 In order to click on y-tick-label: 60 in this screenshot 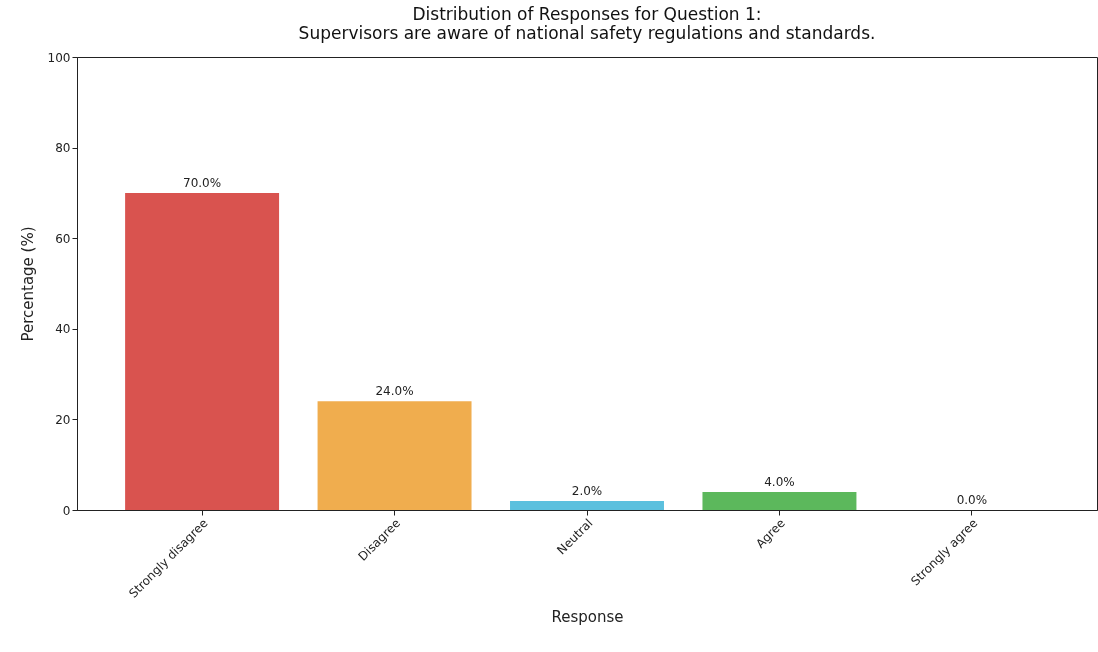, I will do `click(63, 238)`.